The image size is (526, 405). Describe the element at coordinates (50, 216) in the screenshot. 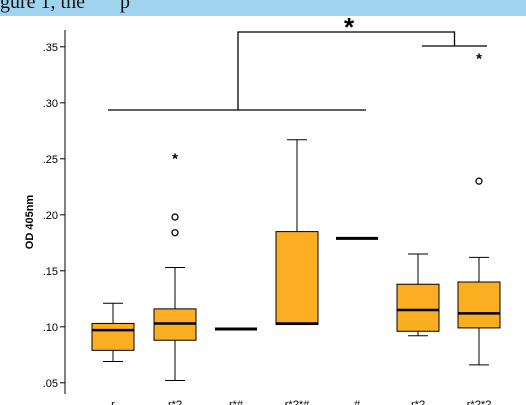

I see `y-tick-label: .20` at that location.